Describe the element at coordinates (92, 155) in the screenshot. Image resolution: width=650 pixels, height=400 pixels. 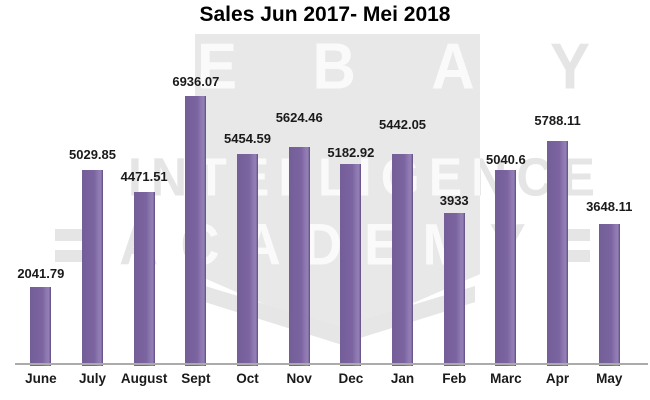
I see `bar-value-label: 5029.85` at that location.